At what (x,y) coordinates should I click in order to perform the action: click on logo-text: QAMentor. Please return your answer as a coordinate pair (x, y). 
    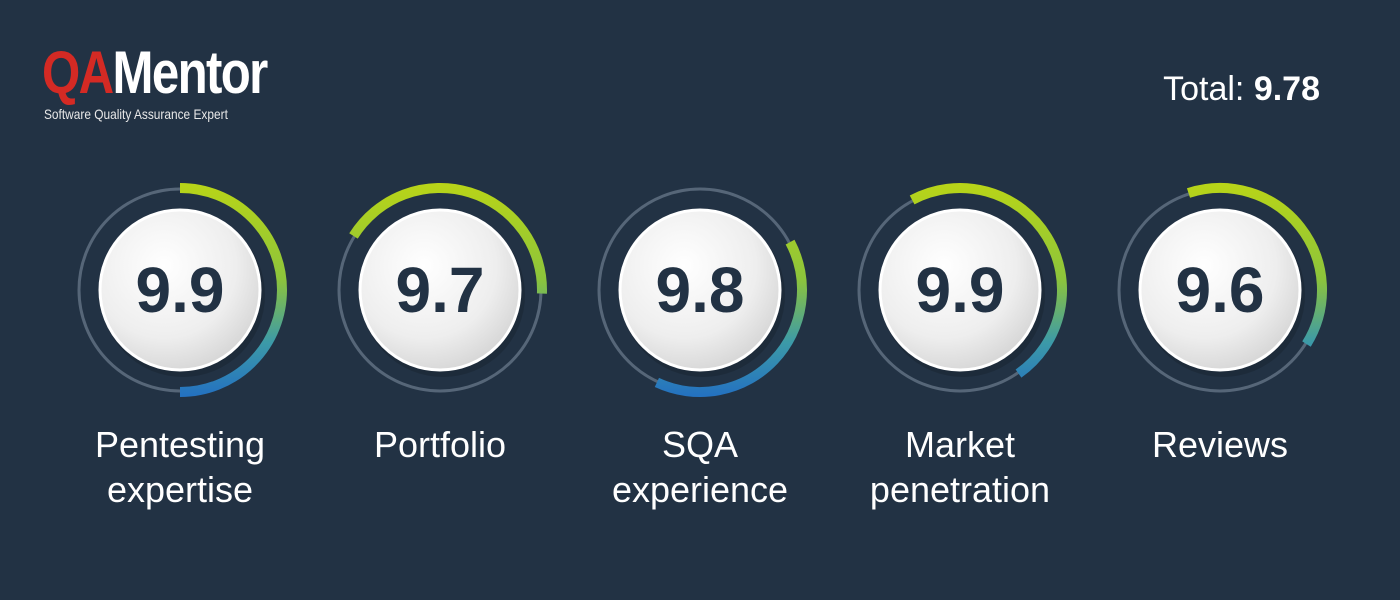
    Looking at the image, I should click on (155, 72).